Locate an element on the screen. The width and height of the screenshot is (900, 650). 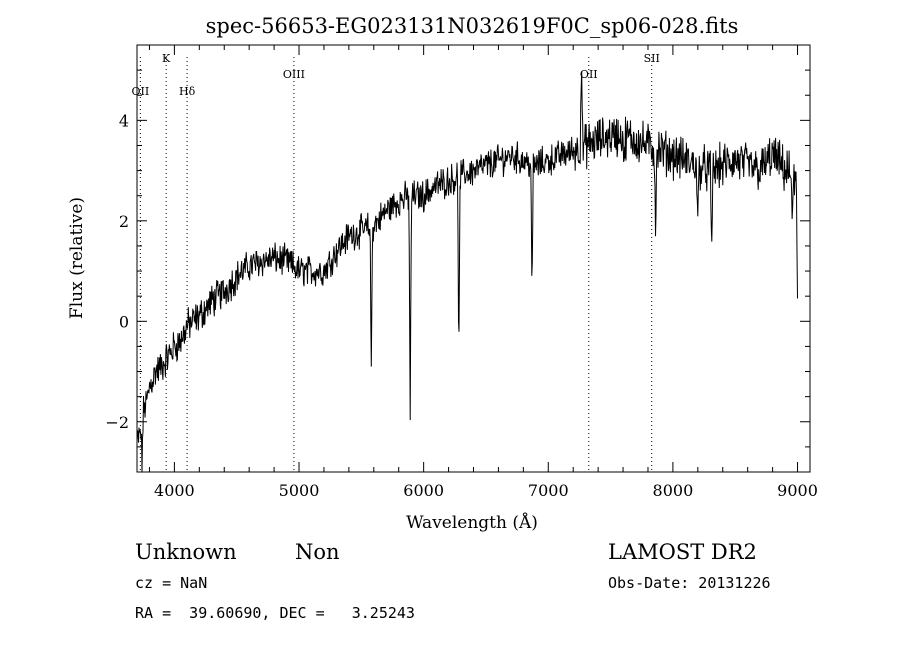
line-marker-label: SII is located at coordinates (652, 58).